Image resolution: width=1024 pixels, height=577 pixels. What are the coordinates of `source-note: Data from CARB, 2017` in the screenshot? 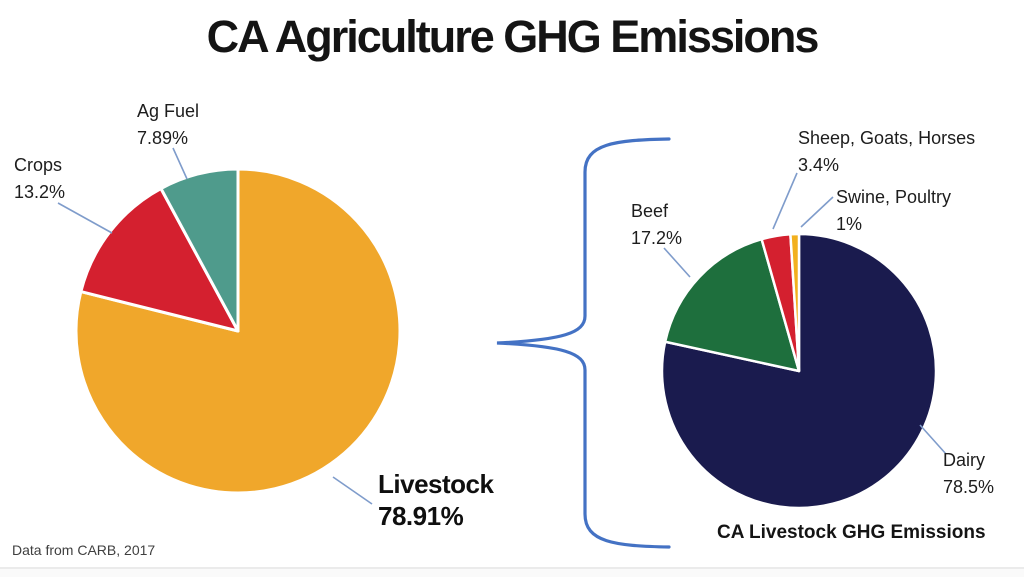 It's located at (84, 550).